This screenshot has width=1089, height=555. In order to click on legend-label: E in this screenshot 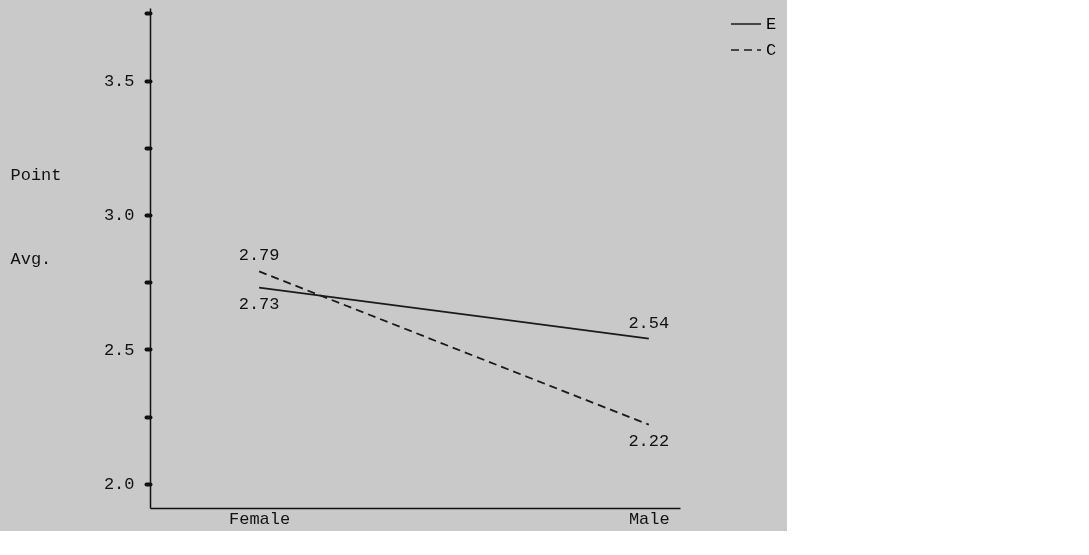, I will do `click(771, 24)`.